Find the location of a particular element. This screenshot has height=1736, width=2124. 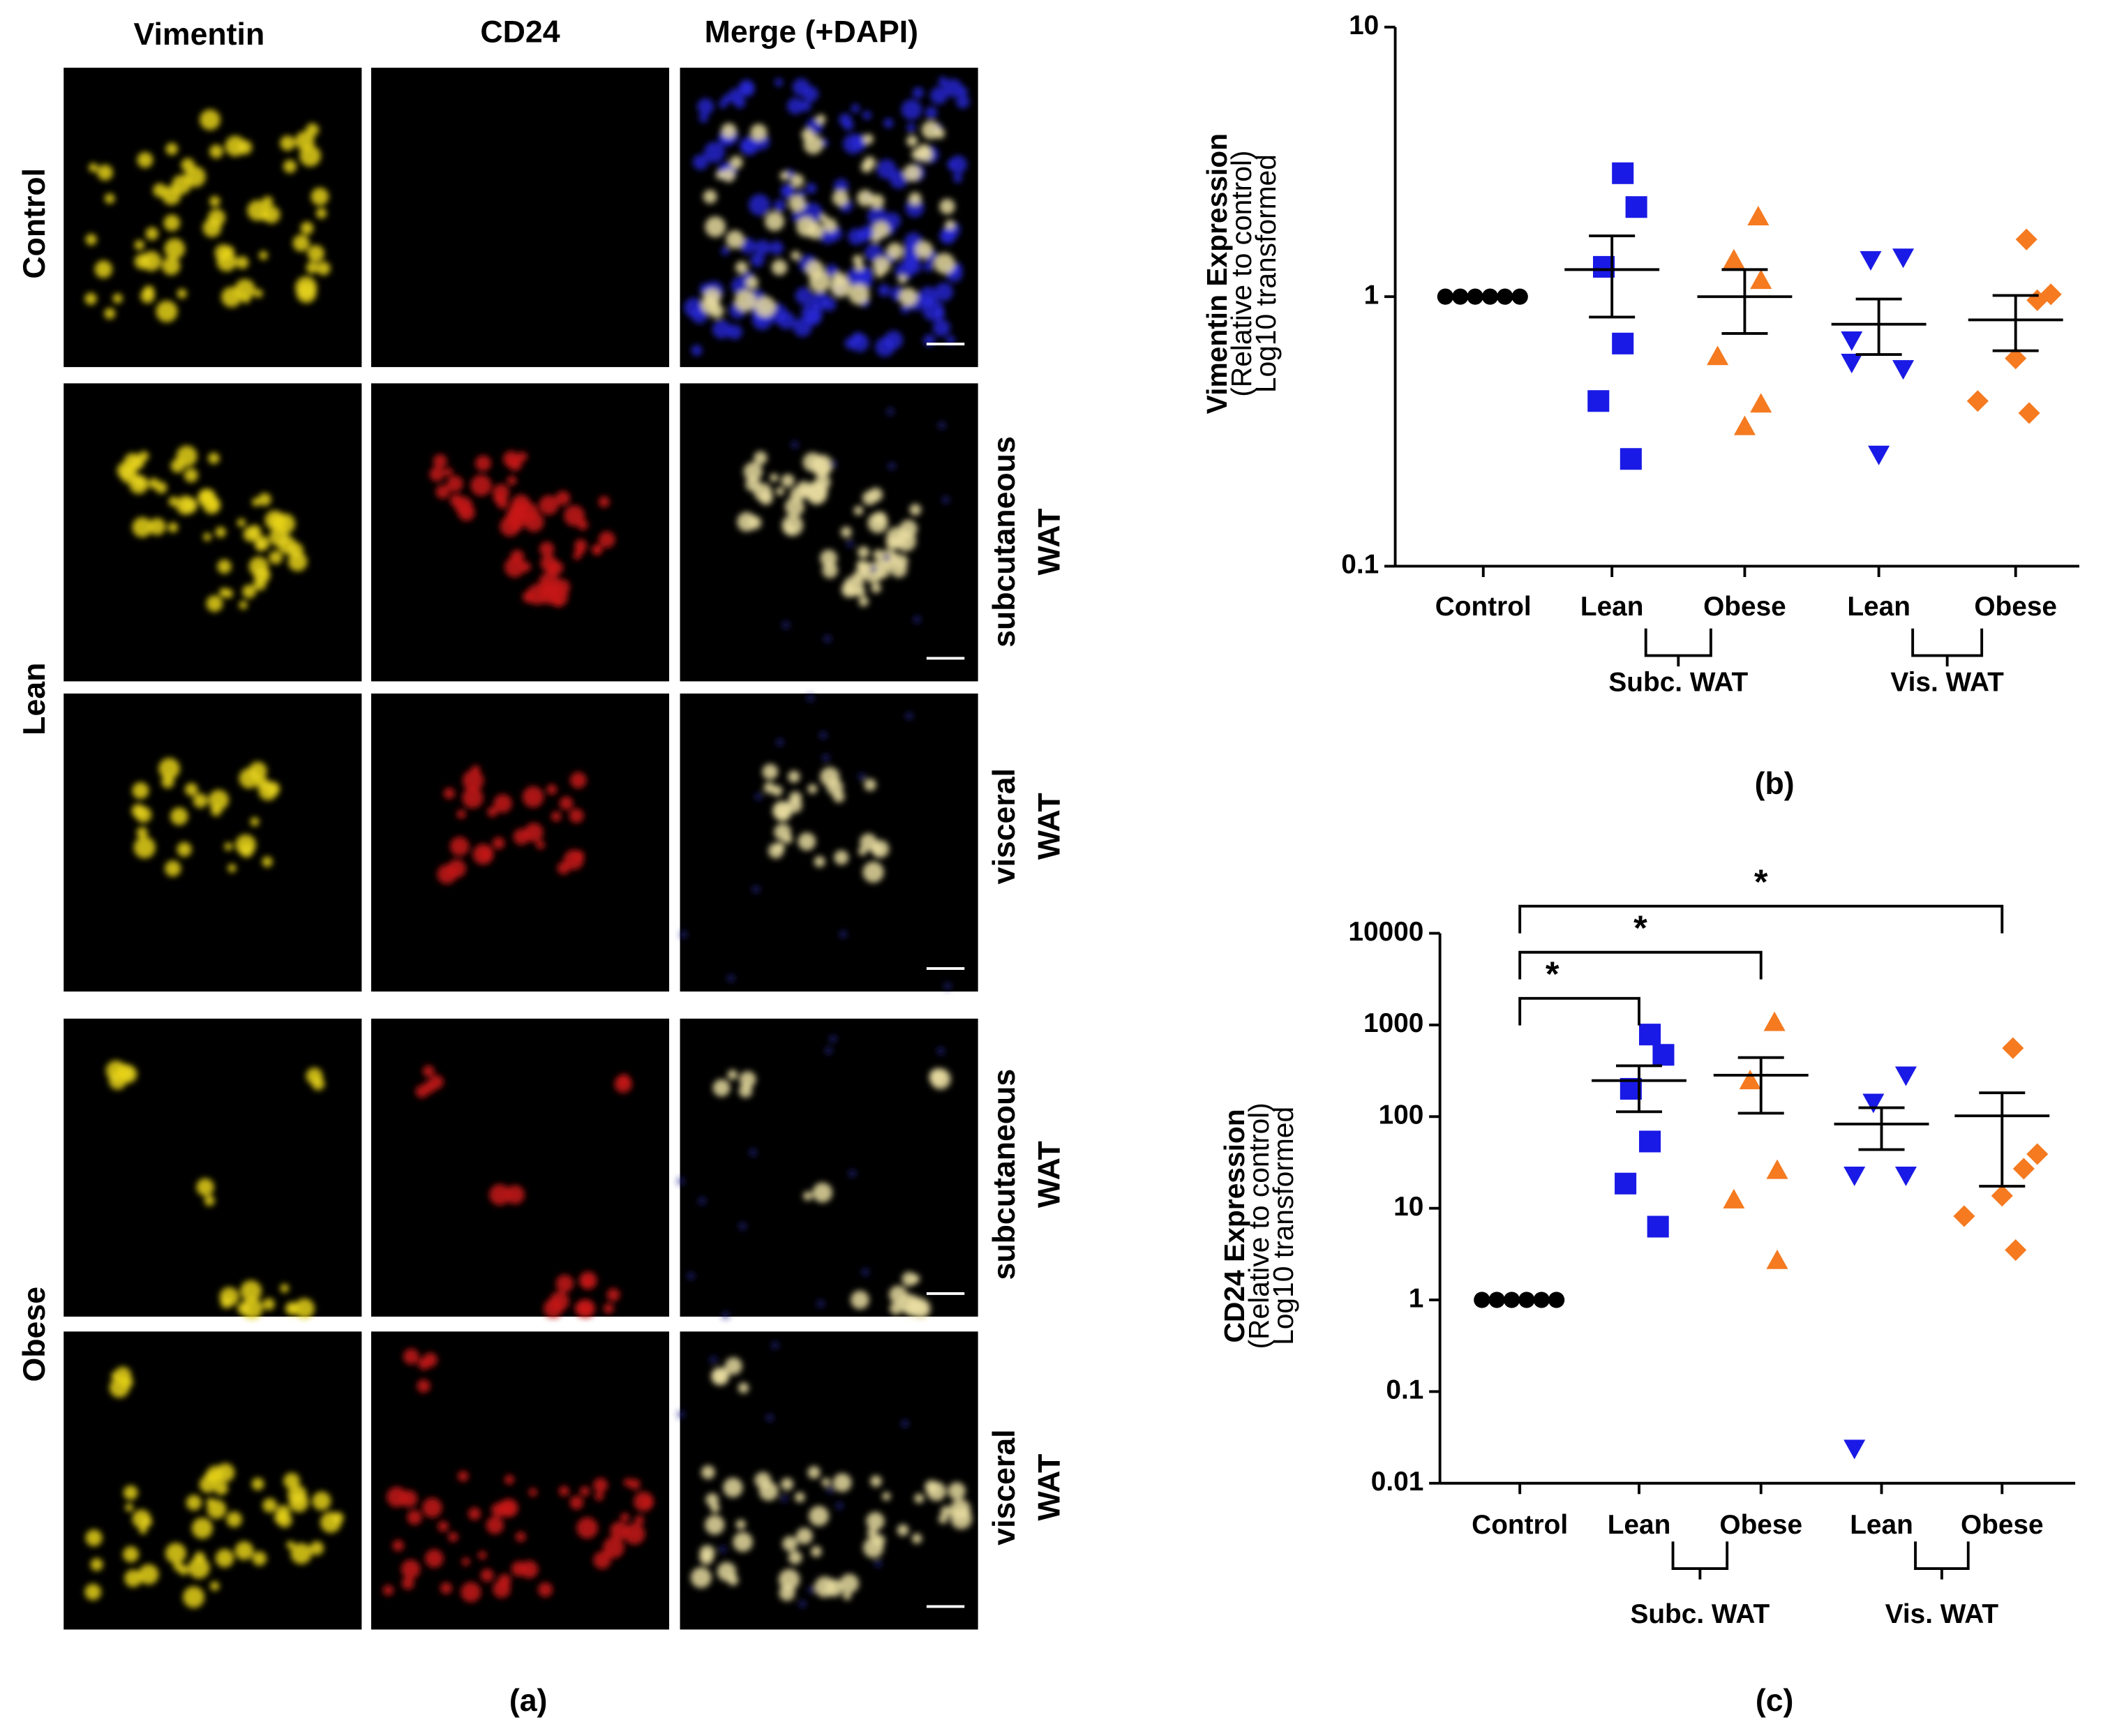

y-tick-label: 1000 is located at coordinates (1393, 1023).